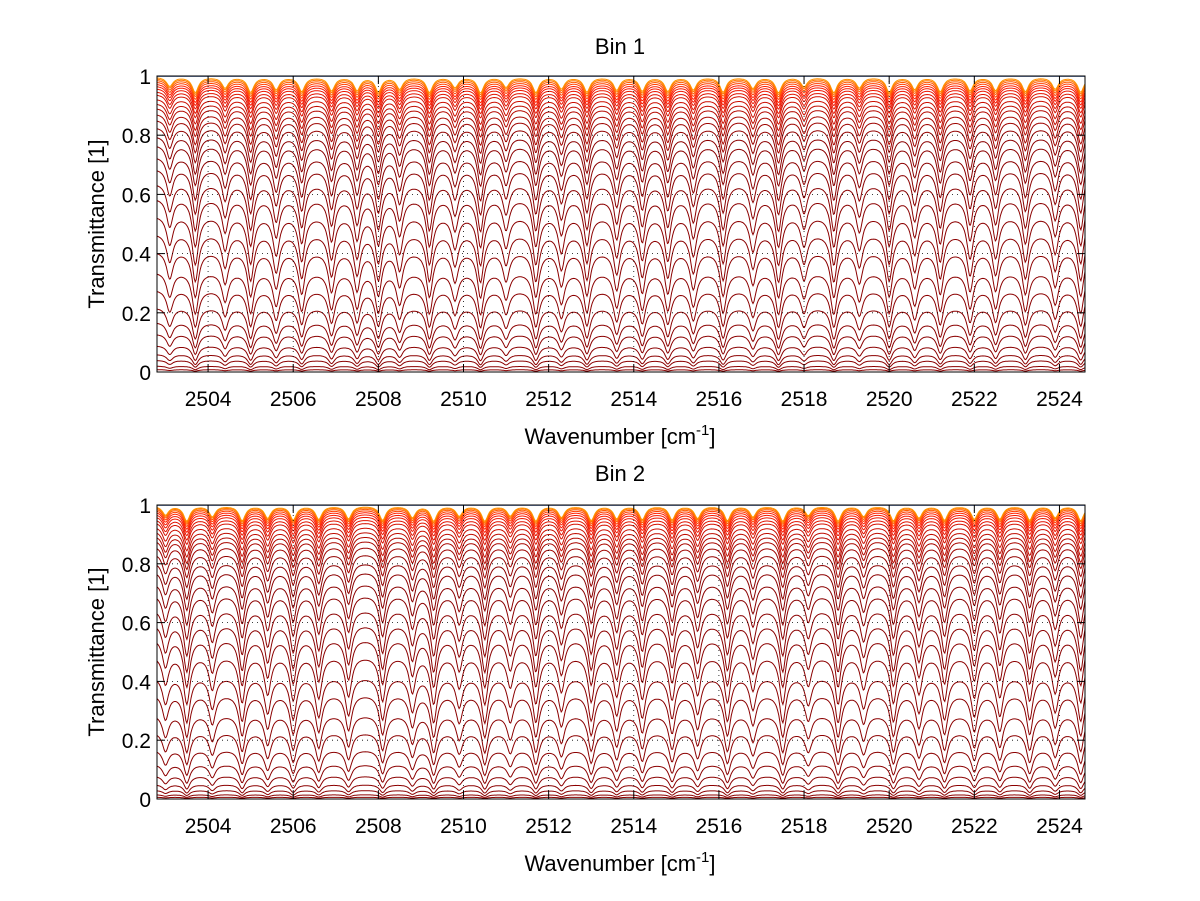  Describe the element at coordinates (137, 255) in the screenshot. I see `y-tick-label: 0.4` at that location.